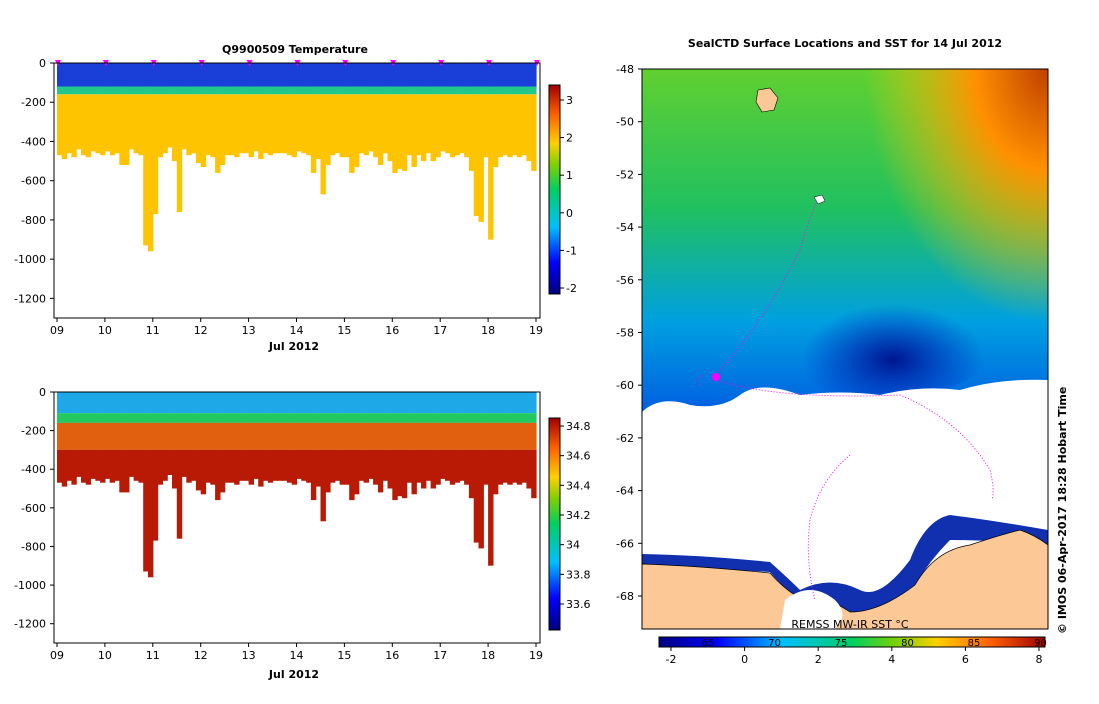 Image resolution: width=1099 pixels, height=704 pixels. I want to click on salinity-plot-area, so click(297, 485).